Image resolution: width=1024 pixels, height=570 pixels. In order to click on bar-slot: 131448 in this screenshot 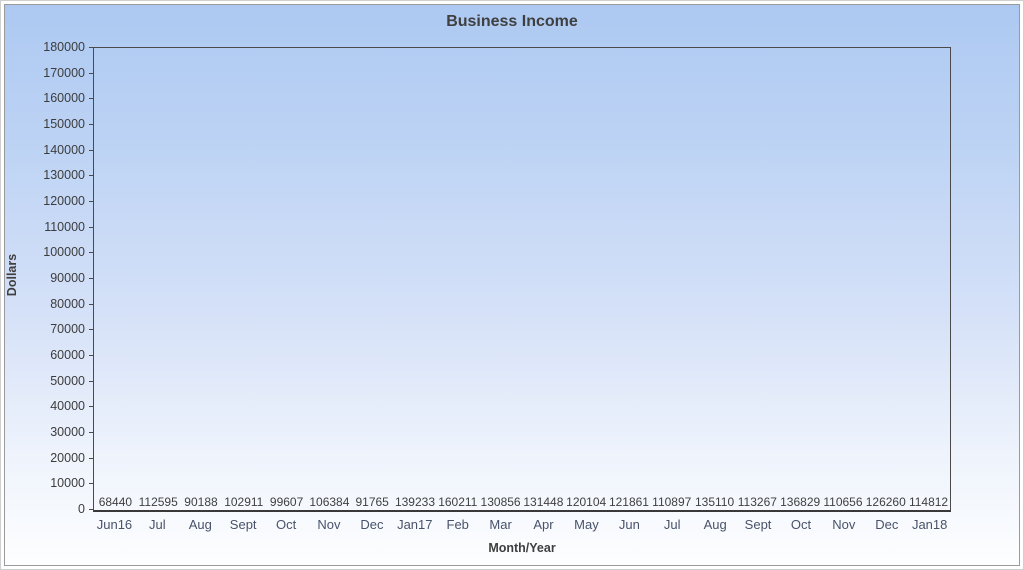, I will do `click(543, 502)`.